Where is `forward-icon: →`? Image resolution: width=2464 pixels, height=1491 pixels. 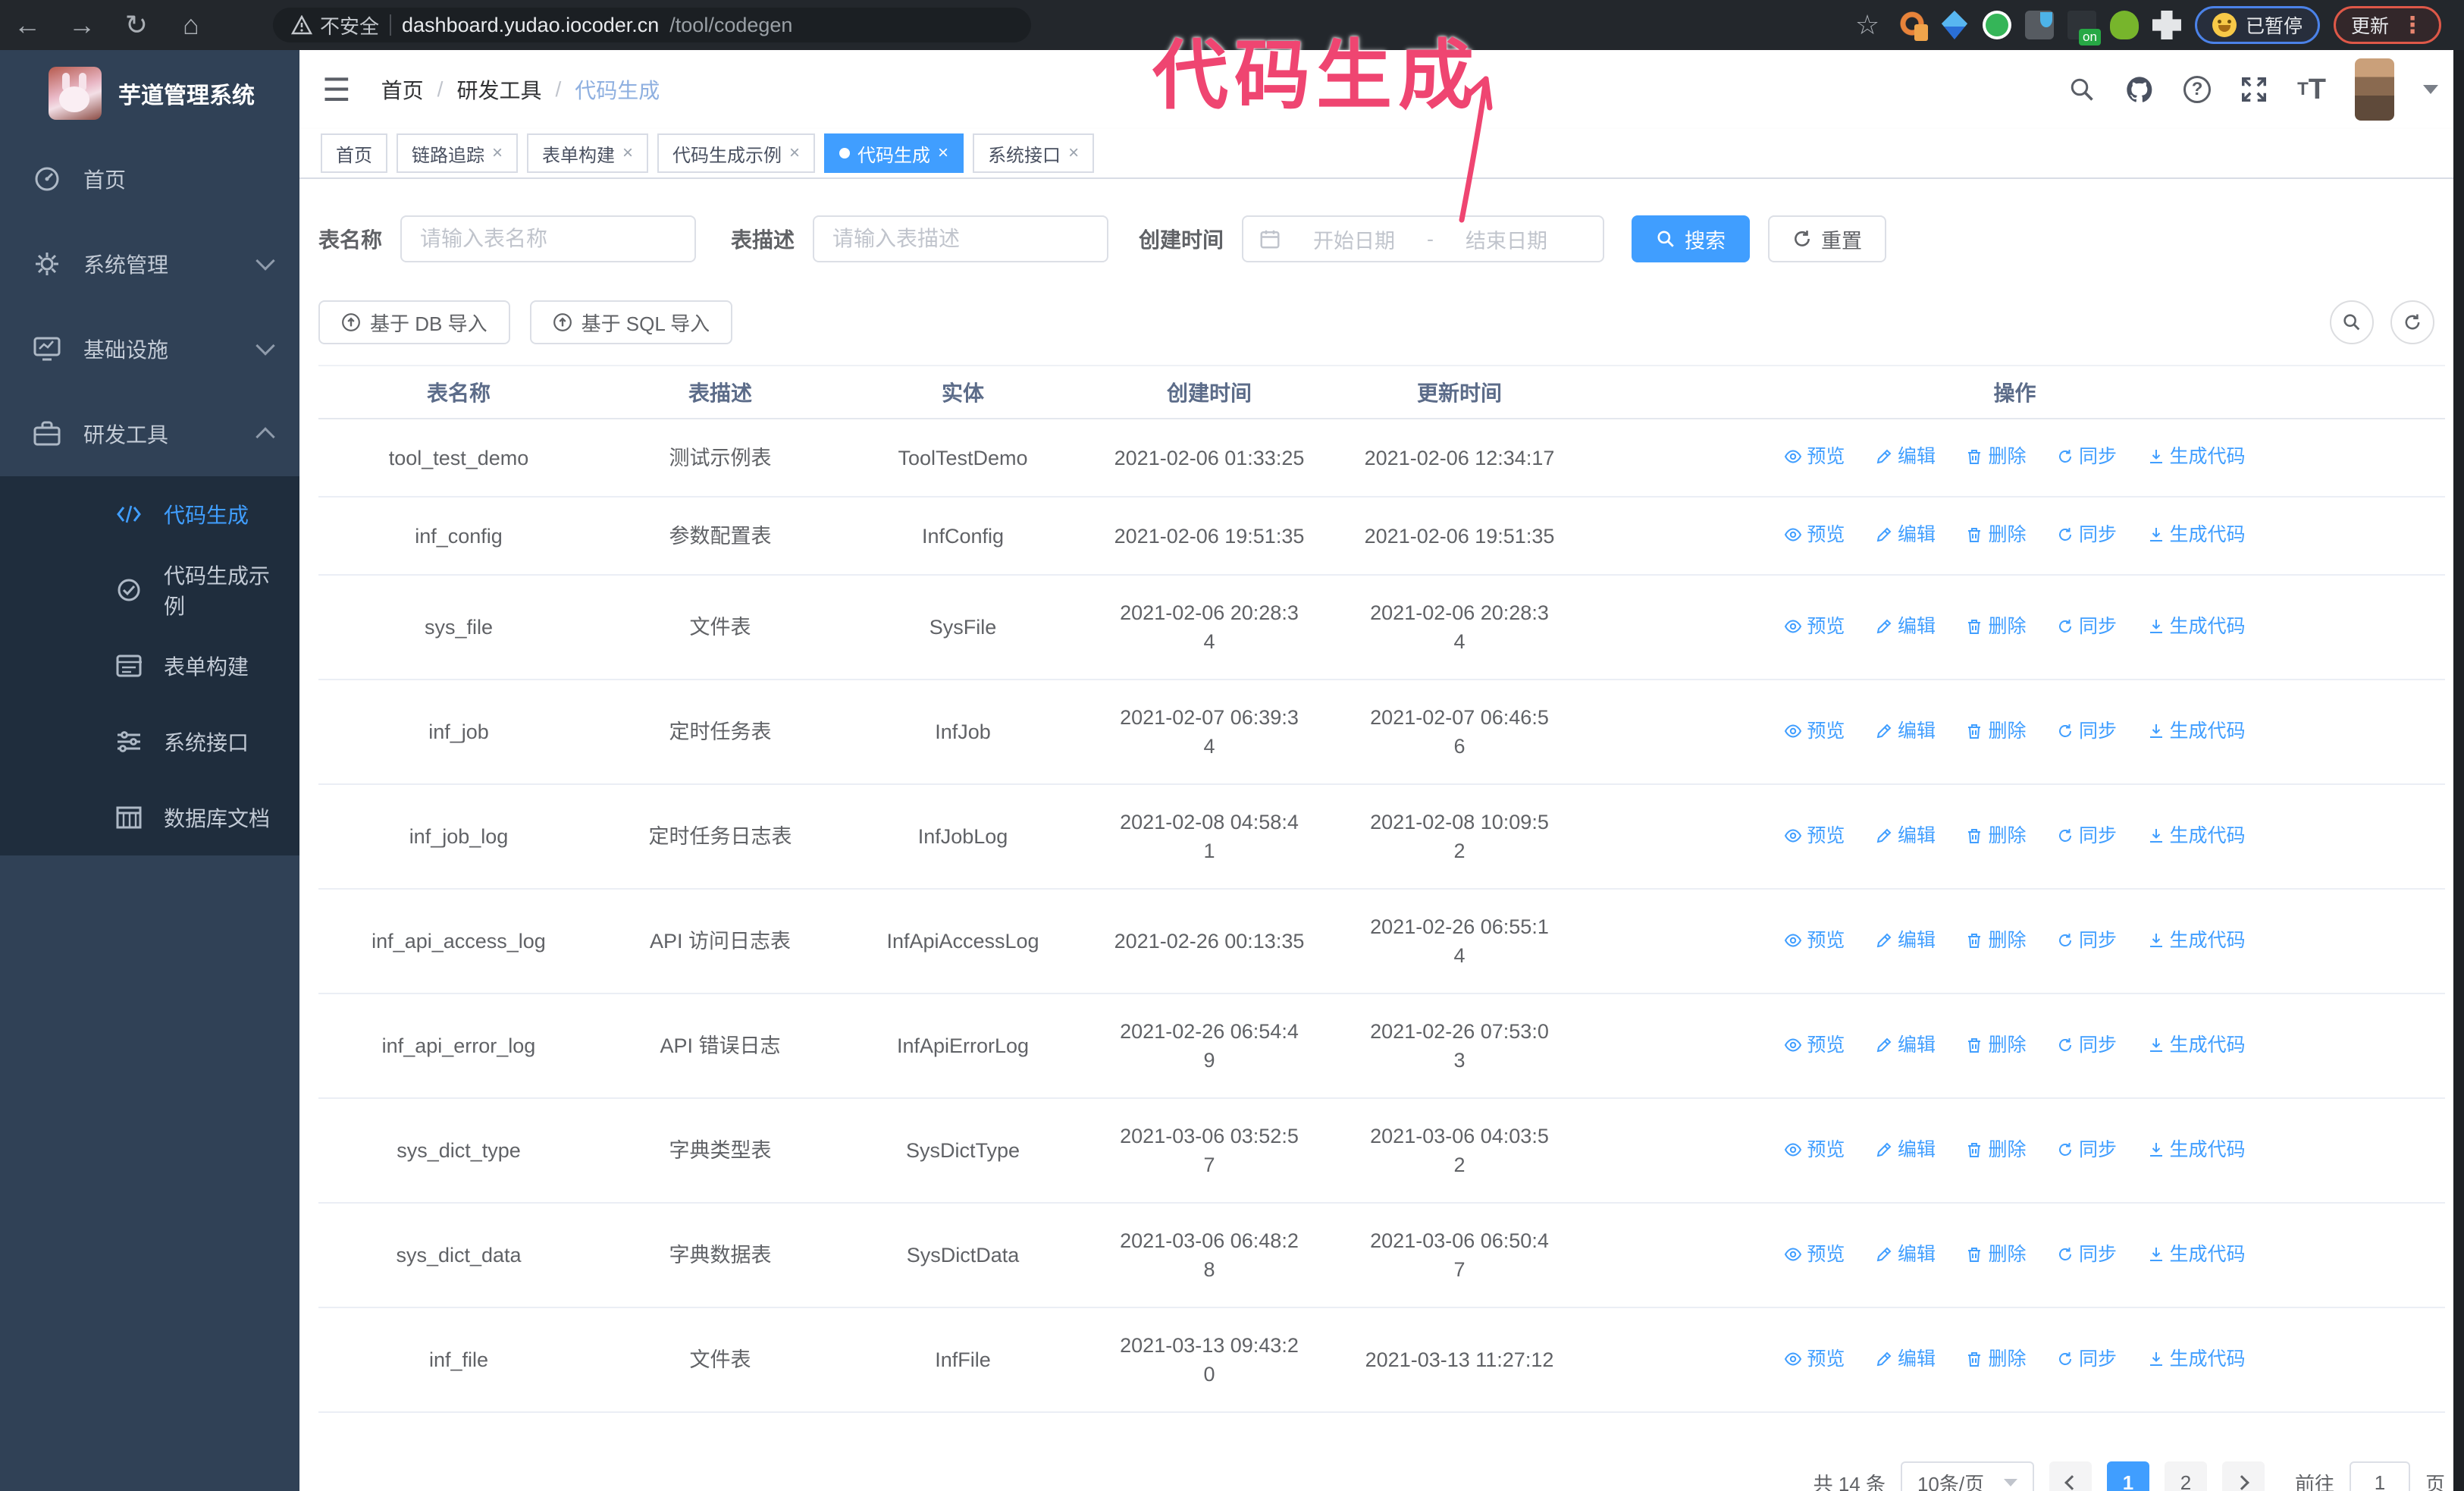
forward-icon: → is located at coordinates (82, 24).